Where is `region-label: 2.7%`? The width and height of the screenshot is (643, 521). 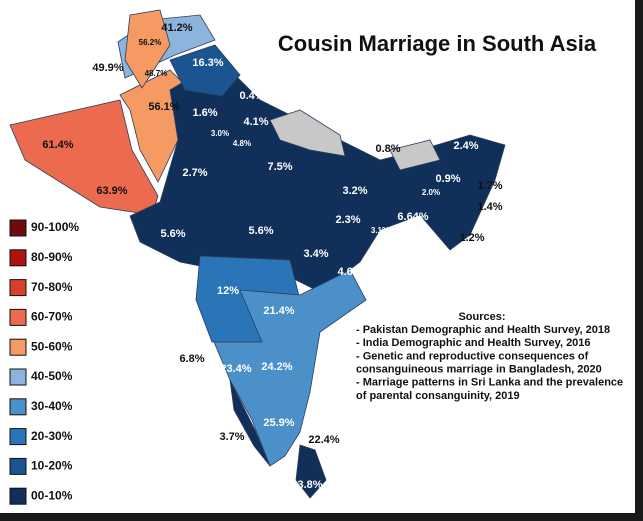
region-label: 2.7% is located at coordinates (194, 173).